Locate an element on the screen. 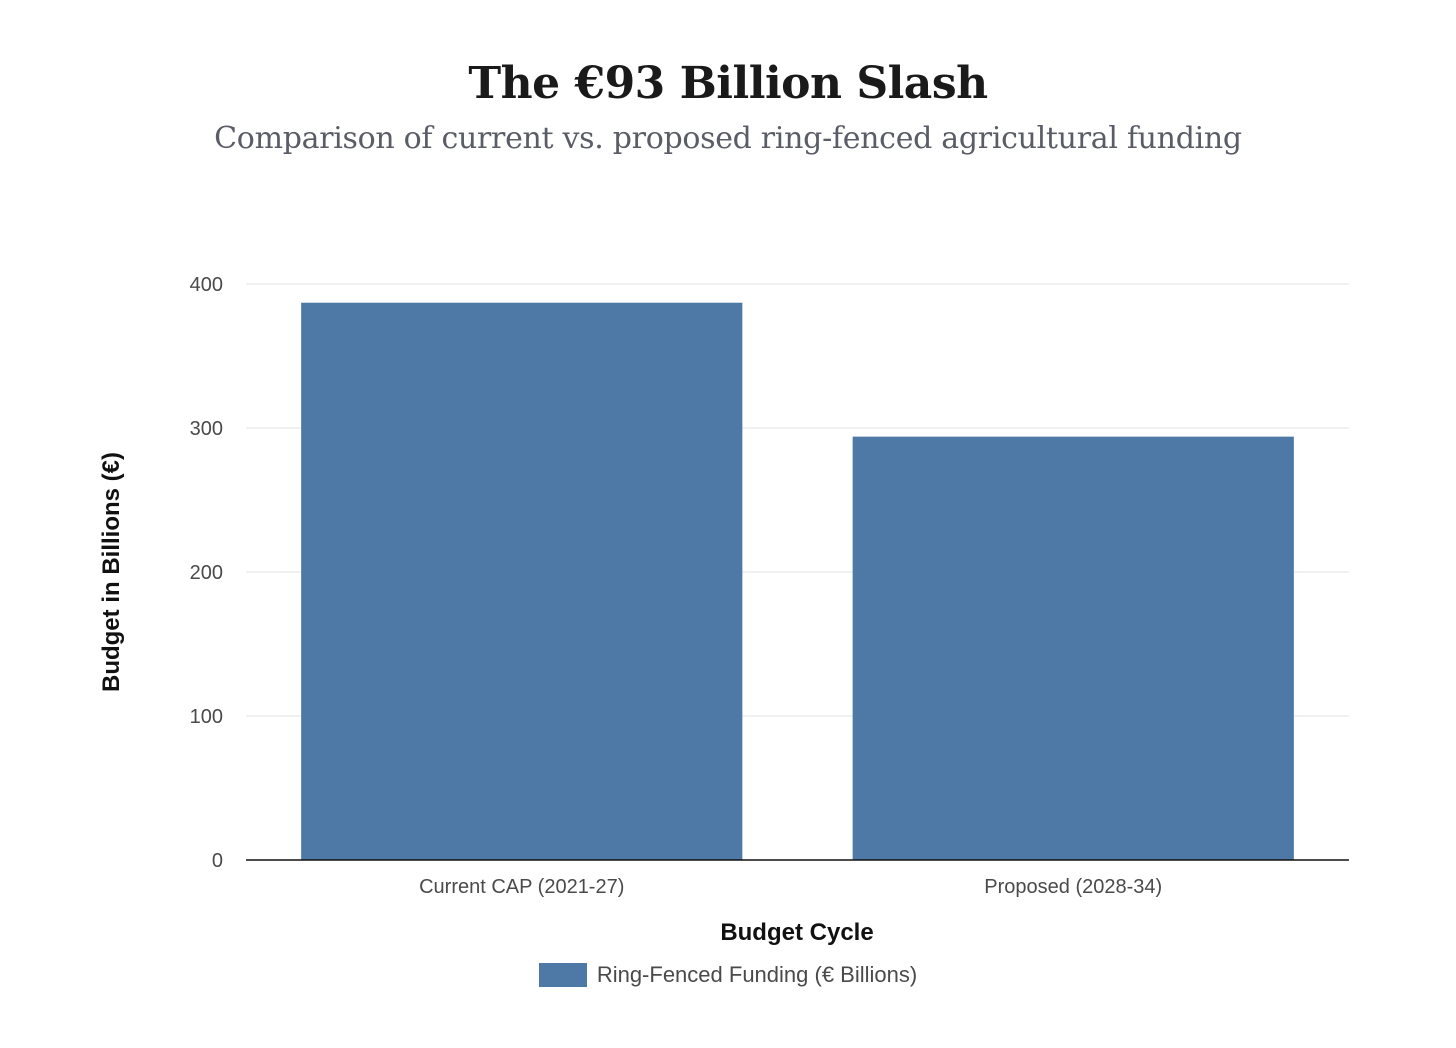 This screenshot has height=1048, width=1456. y-tick-label: 200 is located at coordinates (206, 573).